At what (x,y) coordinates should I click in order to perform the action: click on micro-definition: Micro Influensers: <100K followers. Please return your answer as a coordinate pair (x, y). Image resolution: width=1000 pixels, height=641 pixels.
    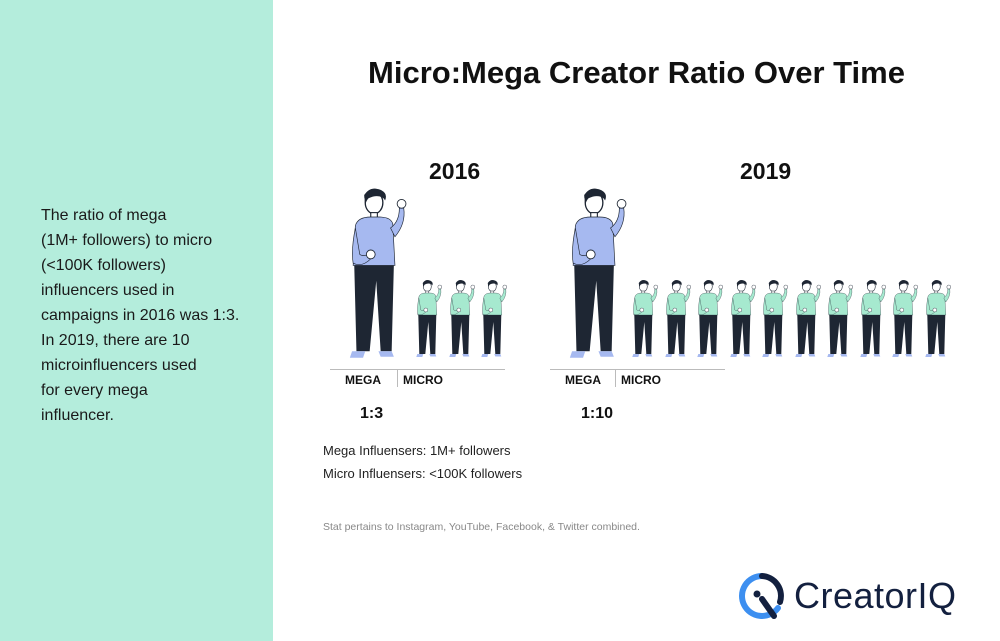
    Looking at the image, I should click on (423, 473).